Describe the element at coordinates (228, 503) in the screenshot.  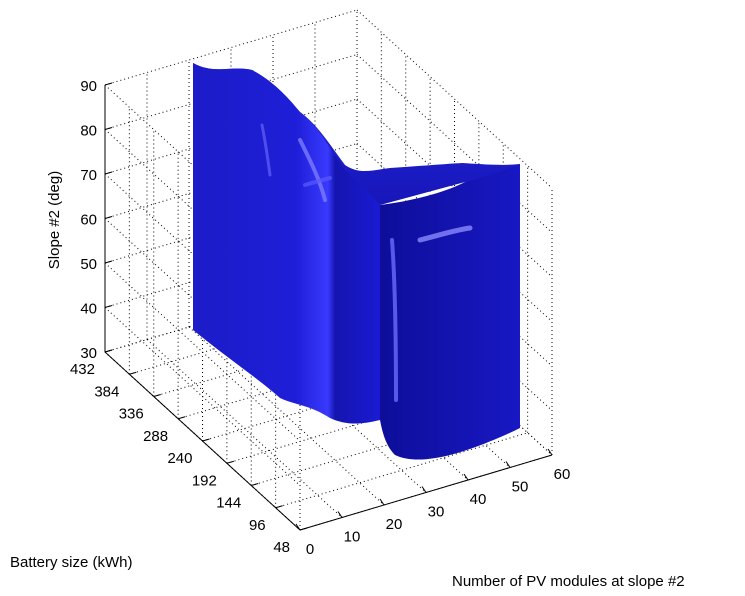
I see `y-tick-label: 144` at that location.